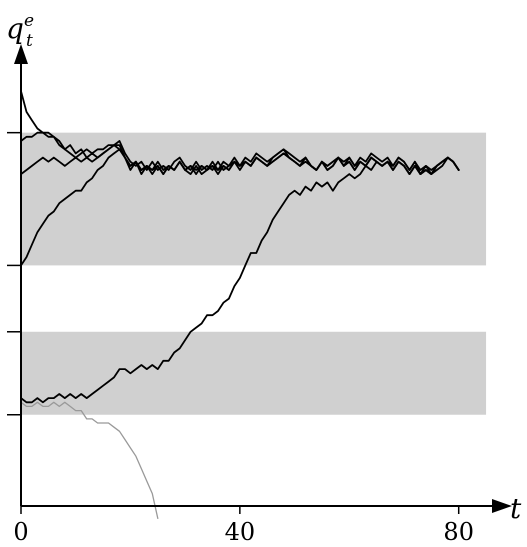 This screenshot has width=527, height=547. Describe the element at coordinates (89, 460) in the screenshot. I see `series-6-line` at that location.